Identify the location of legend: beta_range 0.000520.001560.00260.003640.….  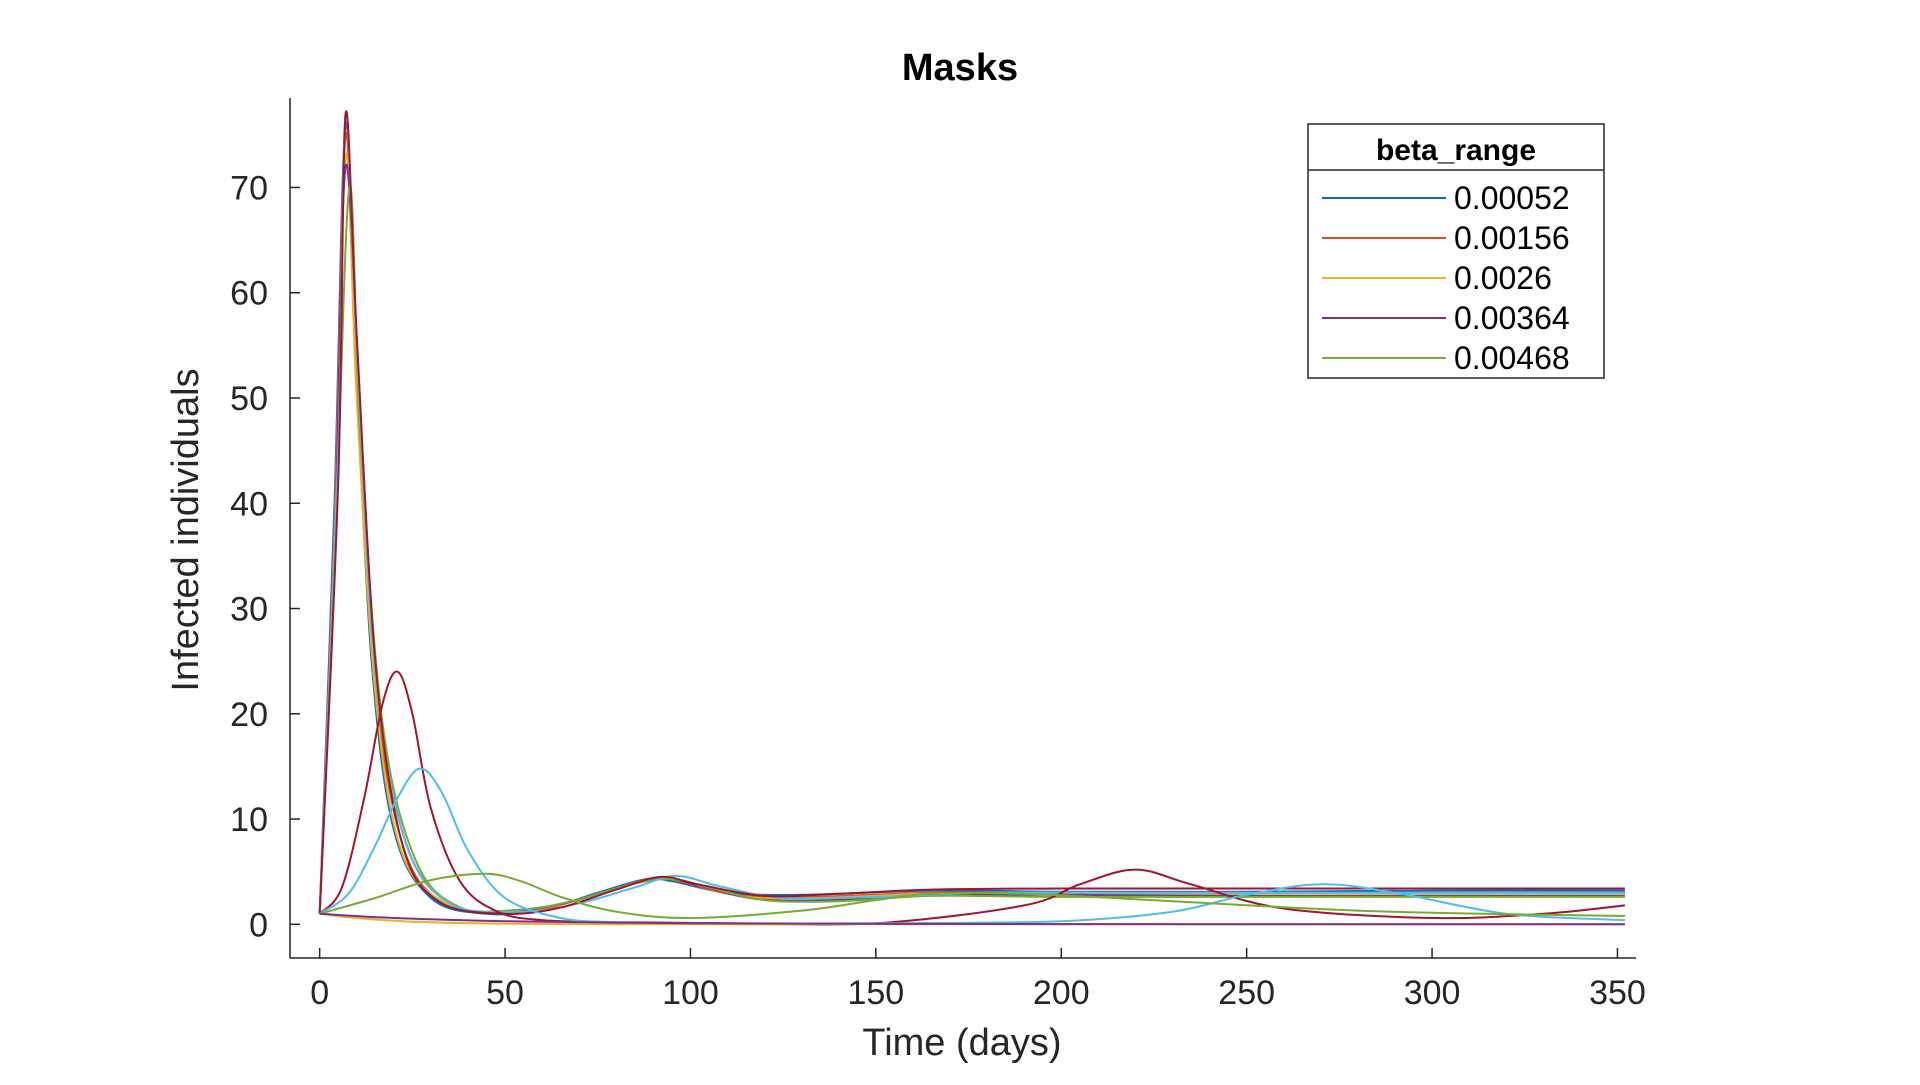
(1456, 251).